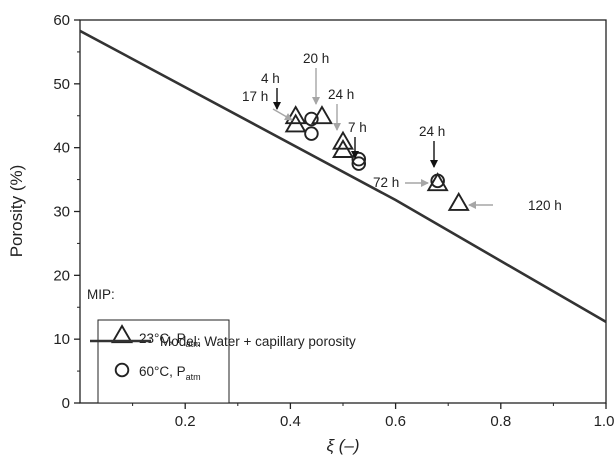 The width and height of the screenshot is (615, 460). What do you see at coordinates (61, 20) in the screenshot?
I see `y-tick-label: 60` at bounding box center [61, 20].